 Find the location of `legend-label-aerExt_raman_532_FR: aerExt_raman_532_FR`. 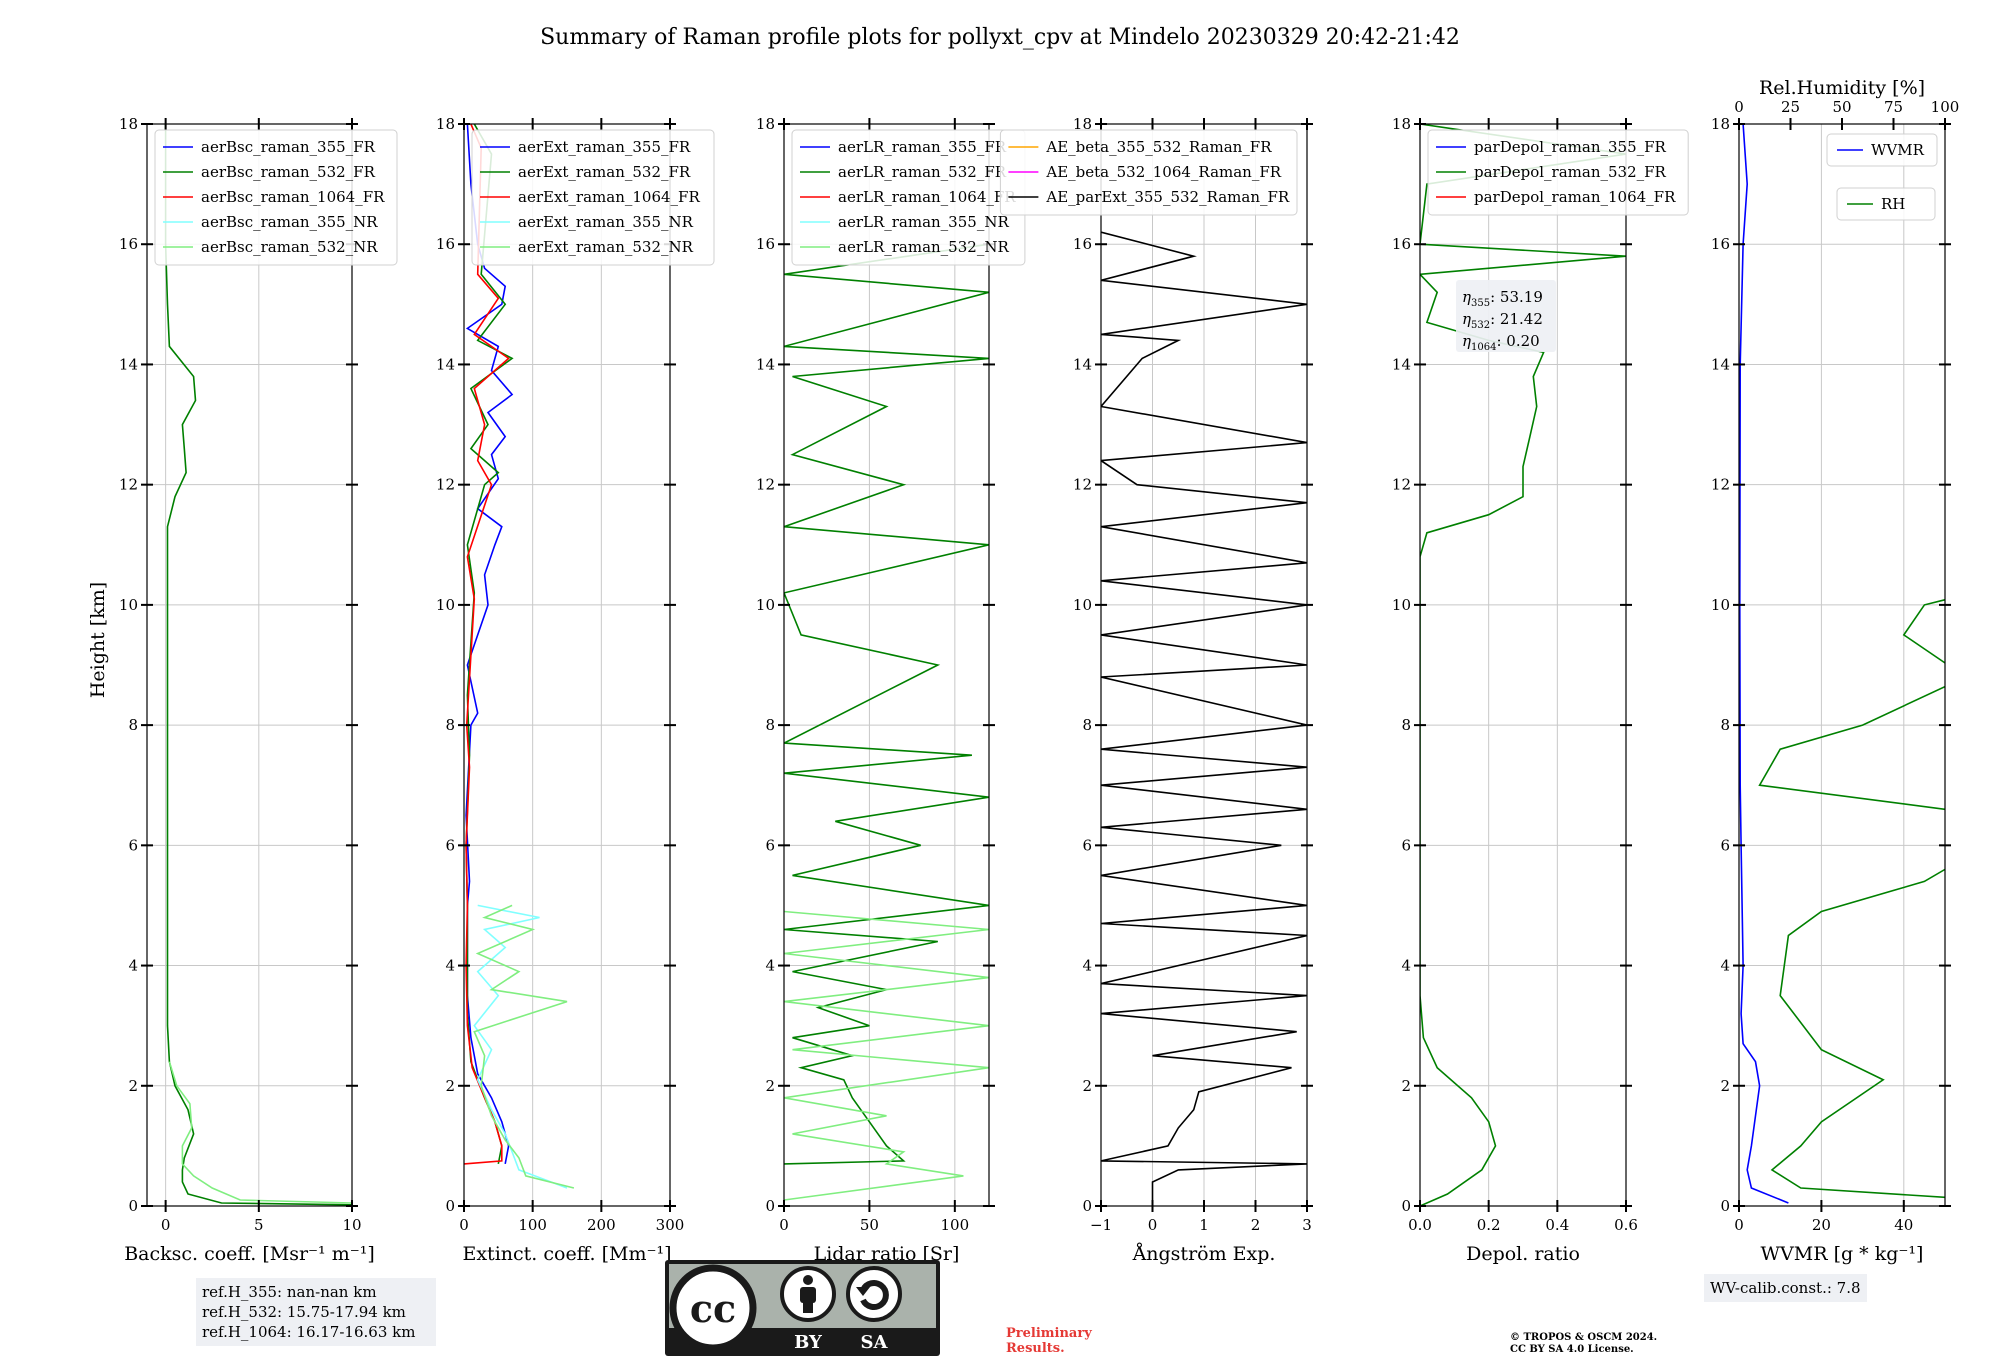

legend-label-aerExt_raman_532_FR: aerExt_raman_532_FR is located at coordinates (604, 172).